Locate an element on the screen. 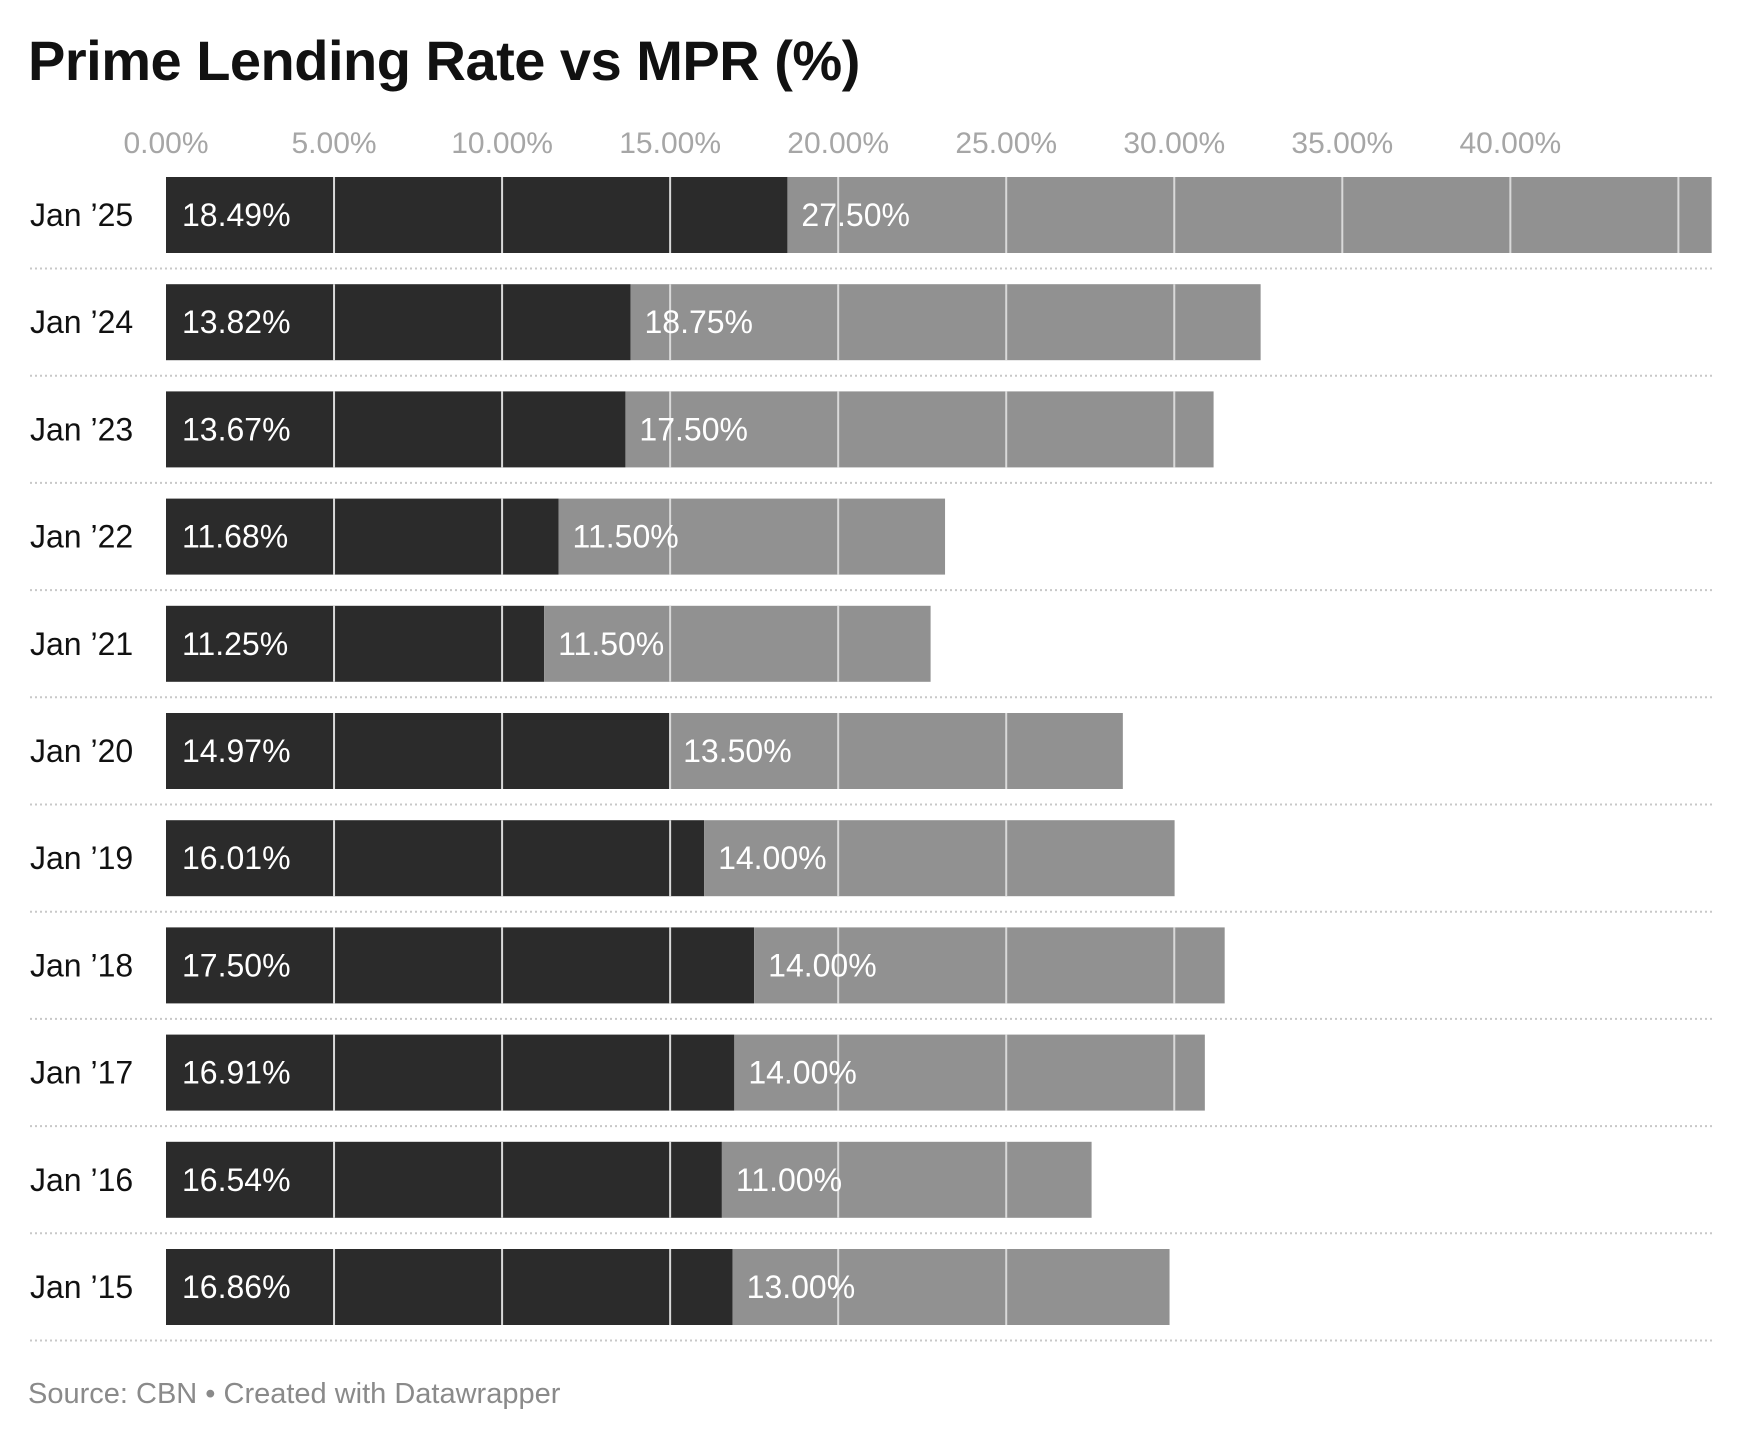 The width and height of the screenshot is (1740, 1440). data-label-mpr: 27.50% is located at coordinates (855, 215).